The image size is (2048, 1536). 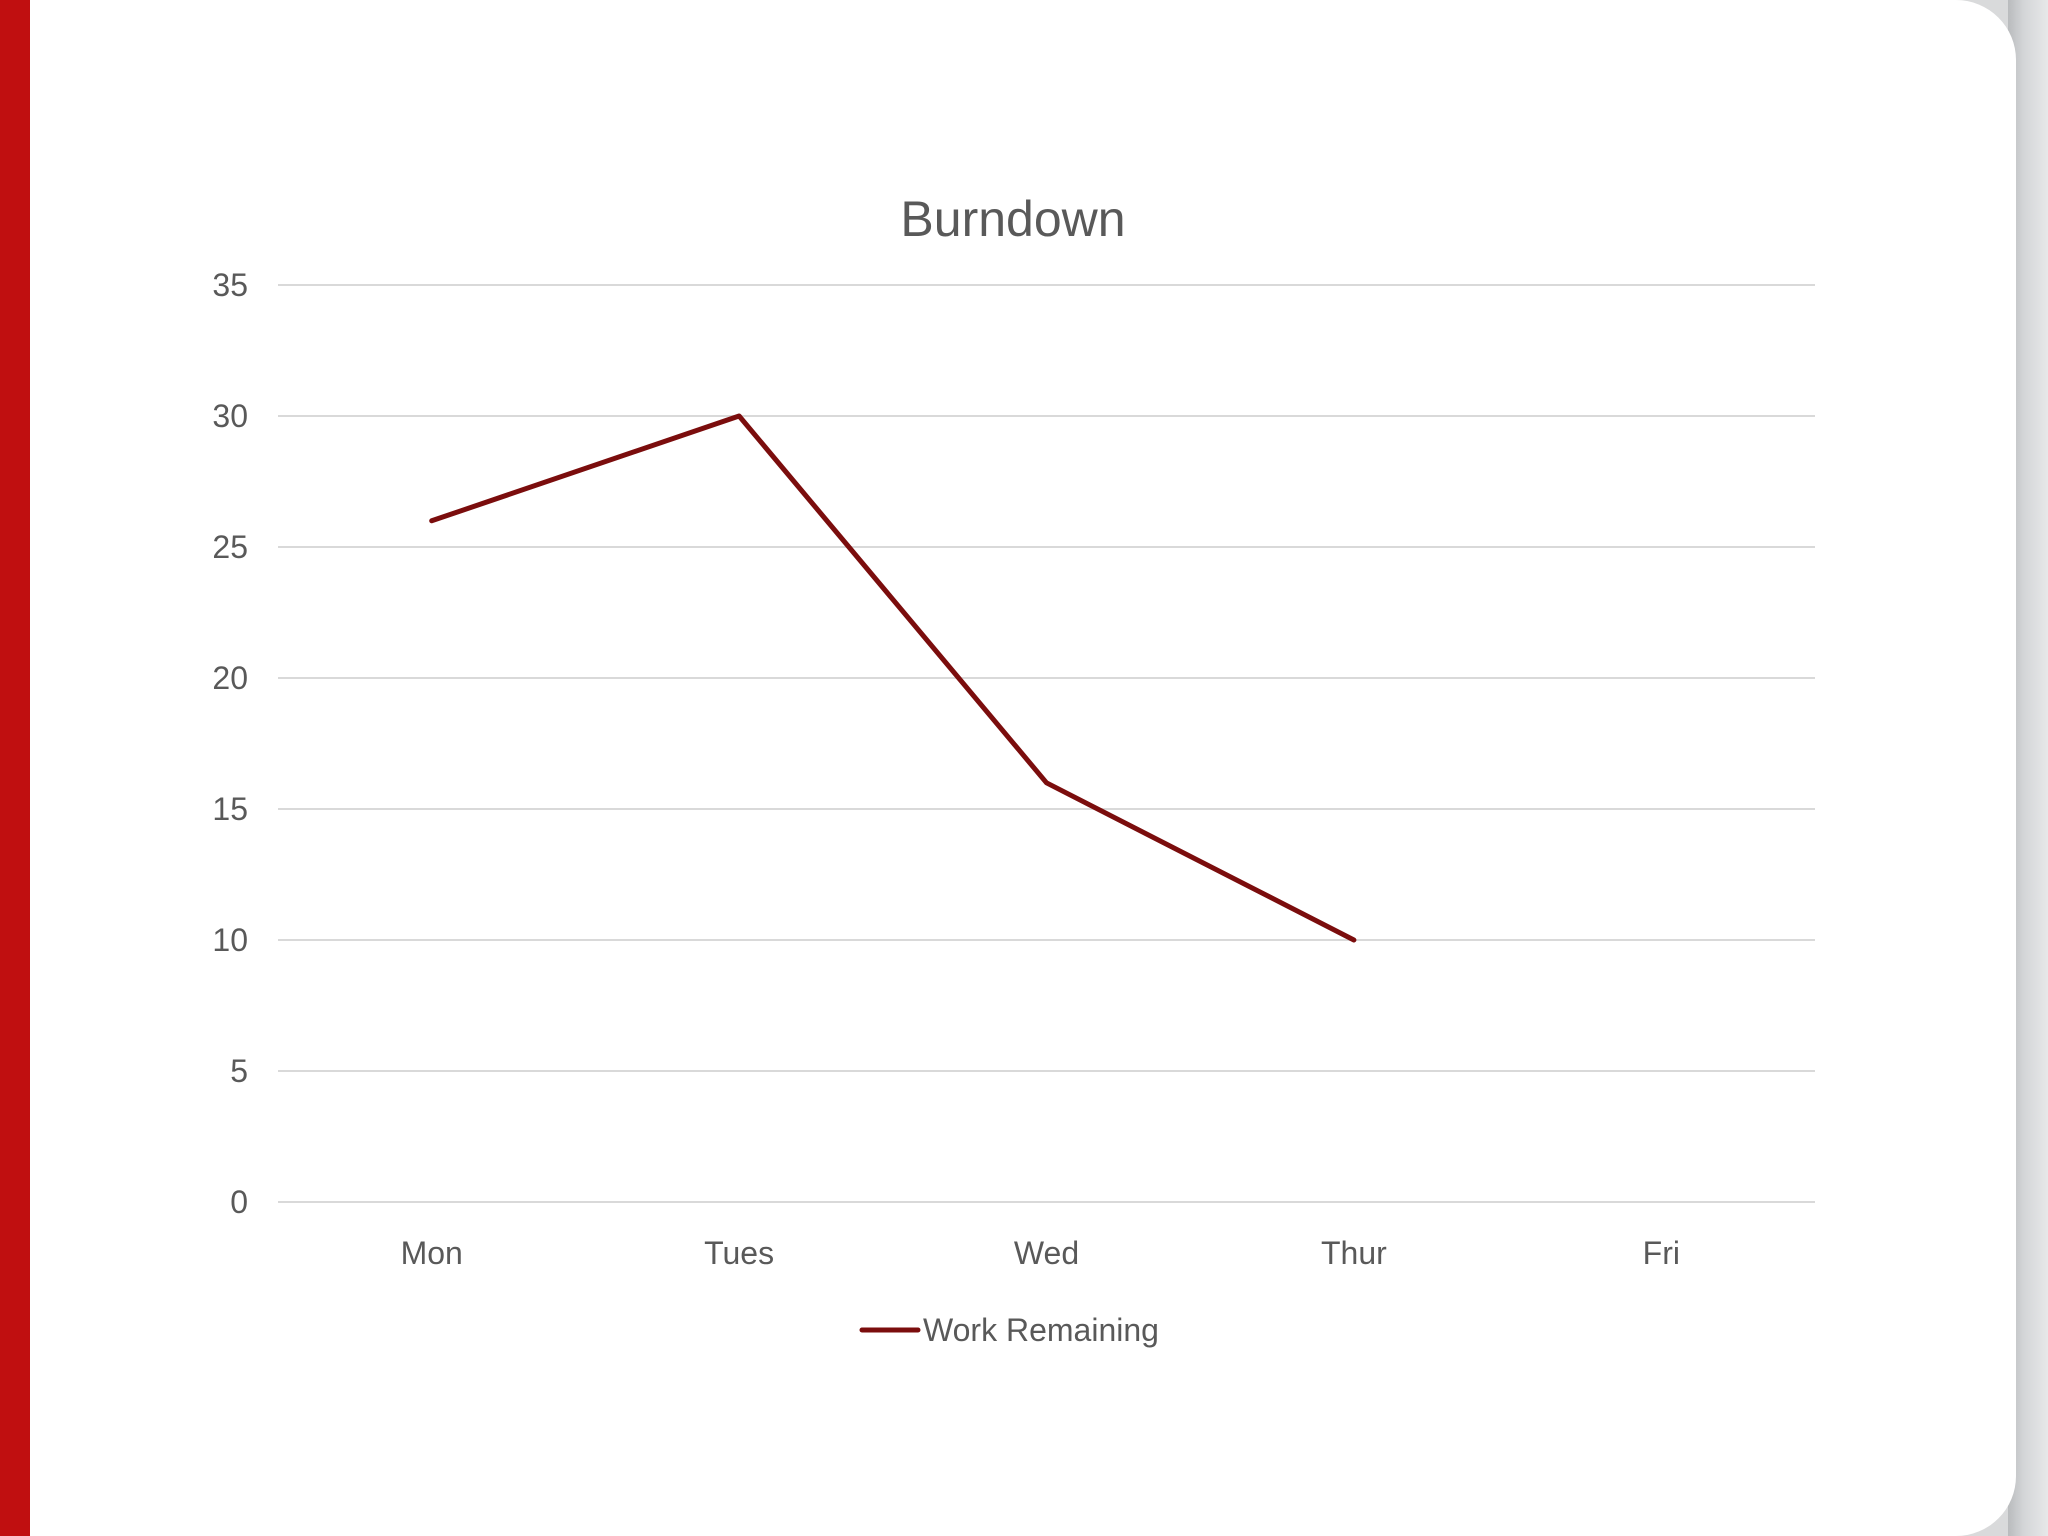 What do you see at coordinates (239, 1071) in the screenshot?
I see `y-tick-label: 5` at bounding box center [239, 1071].